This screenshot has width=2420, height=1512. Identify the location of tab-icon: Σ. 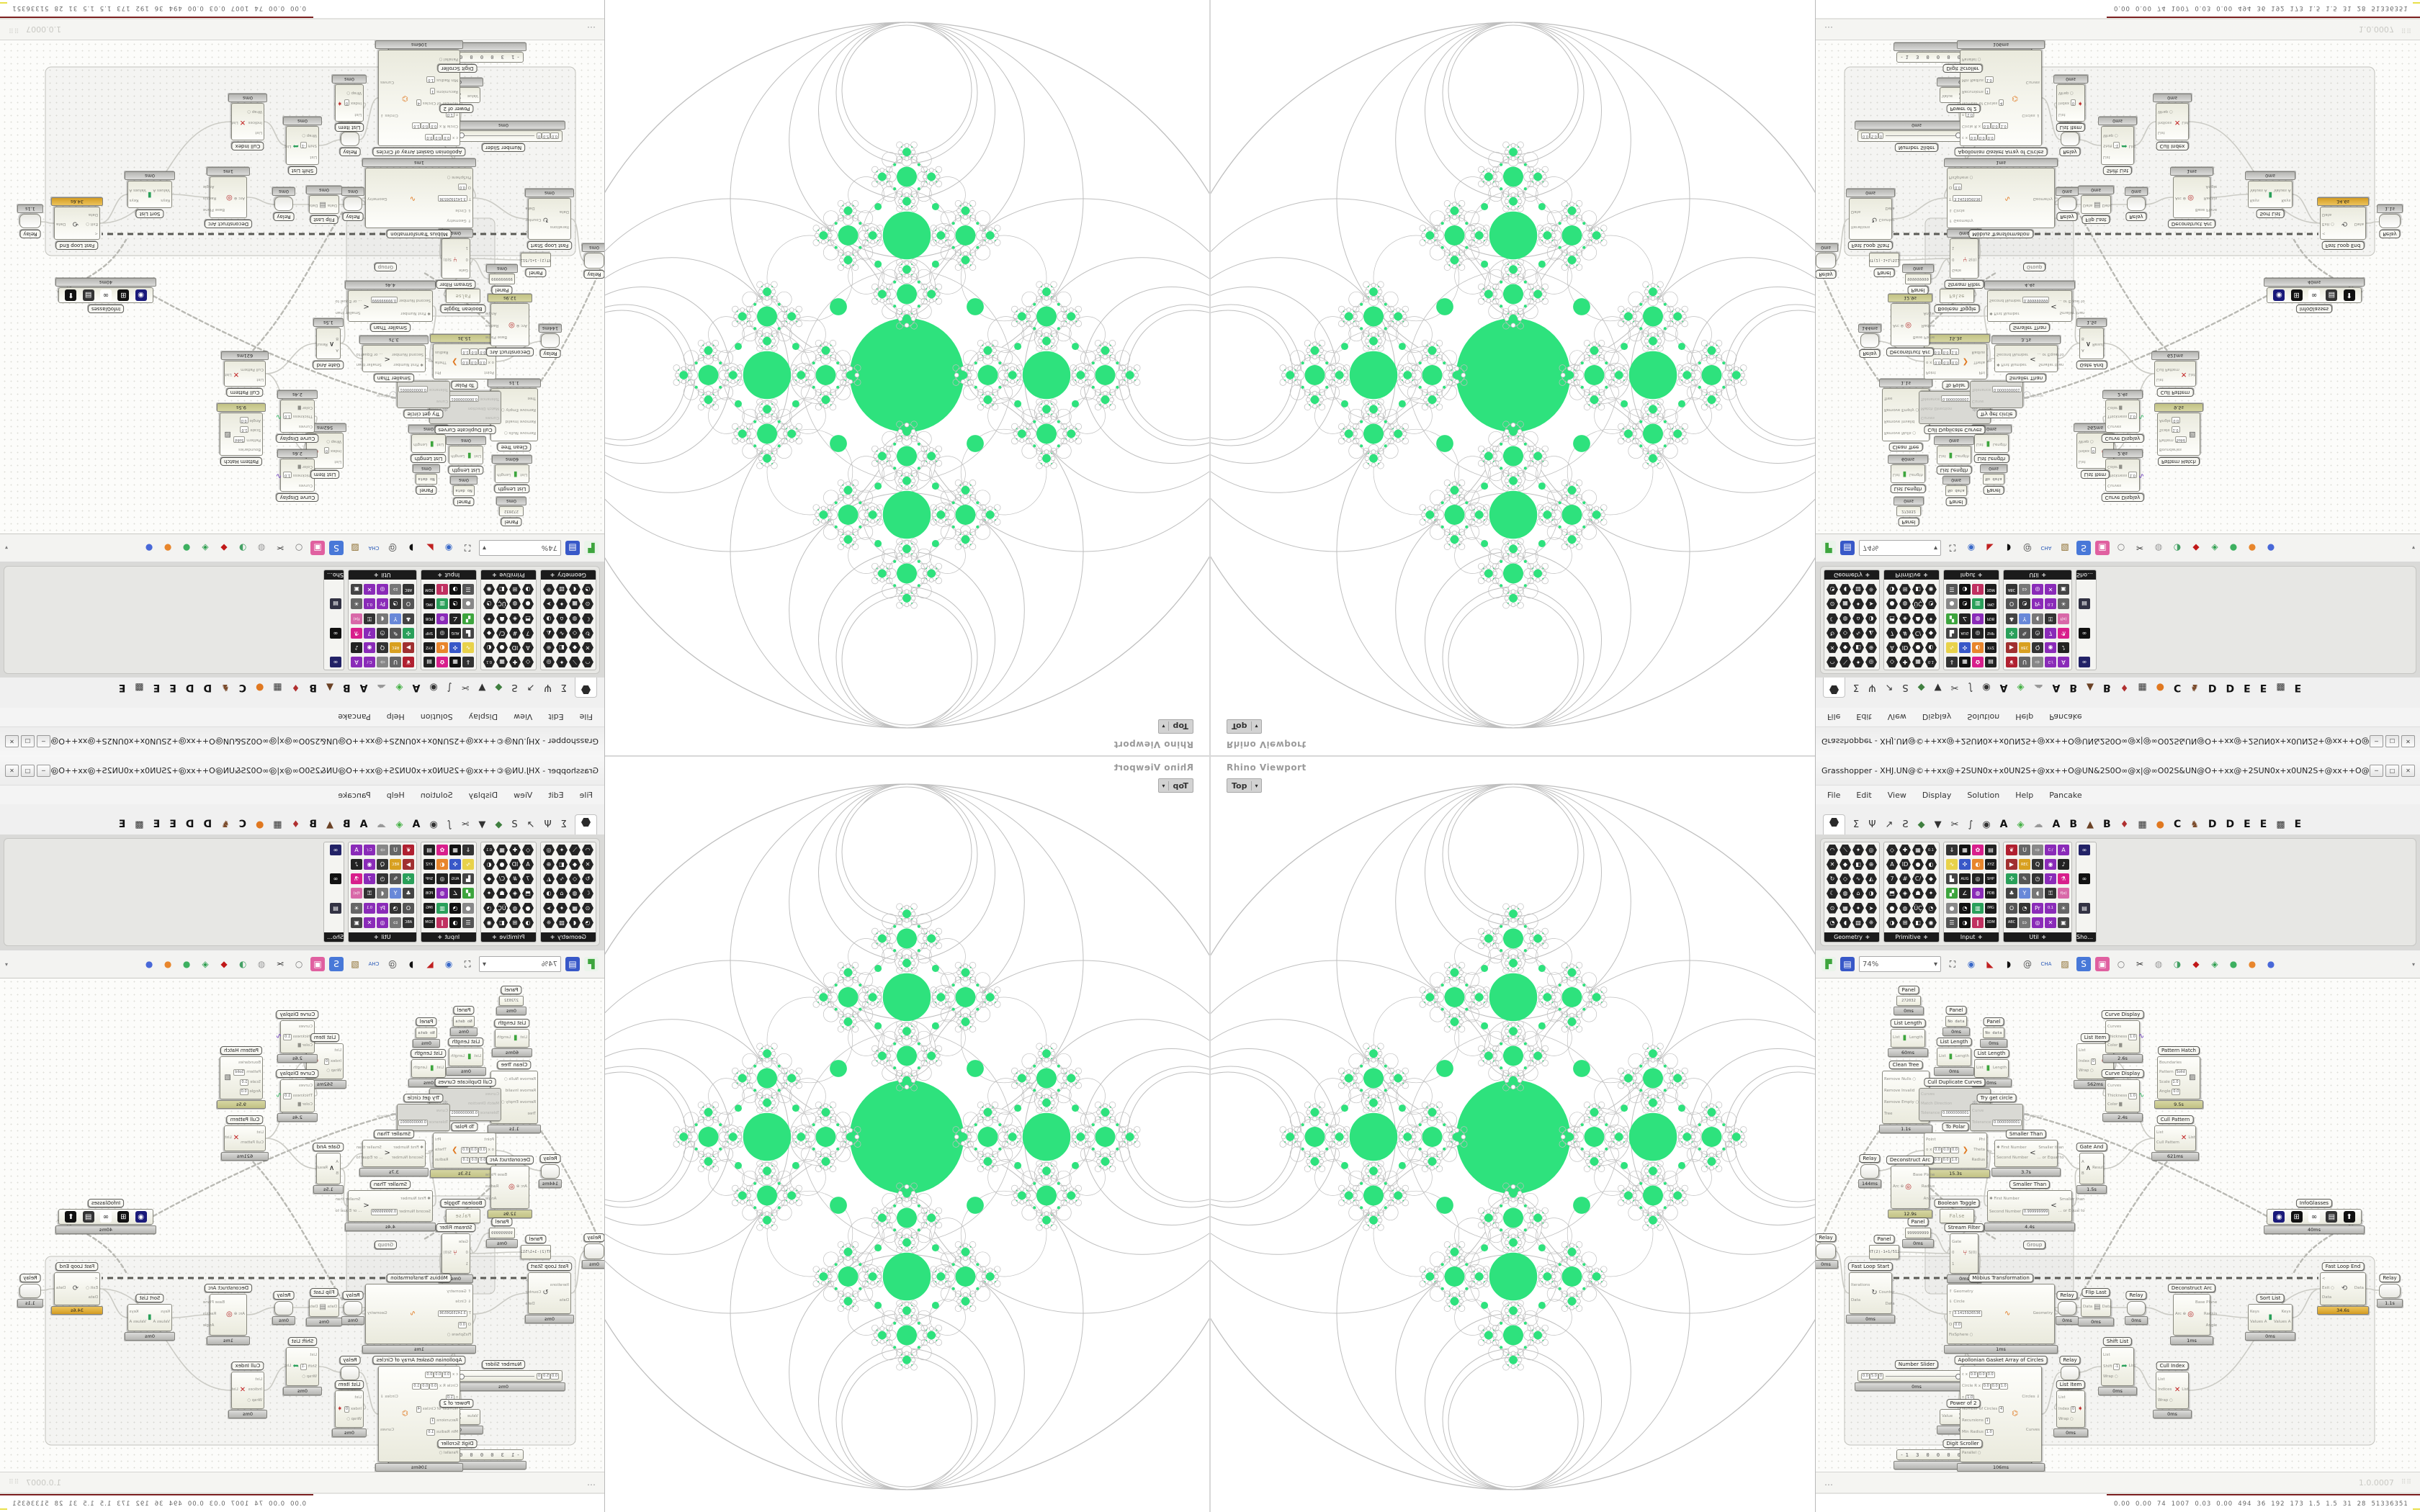
(563, 687).